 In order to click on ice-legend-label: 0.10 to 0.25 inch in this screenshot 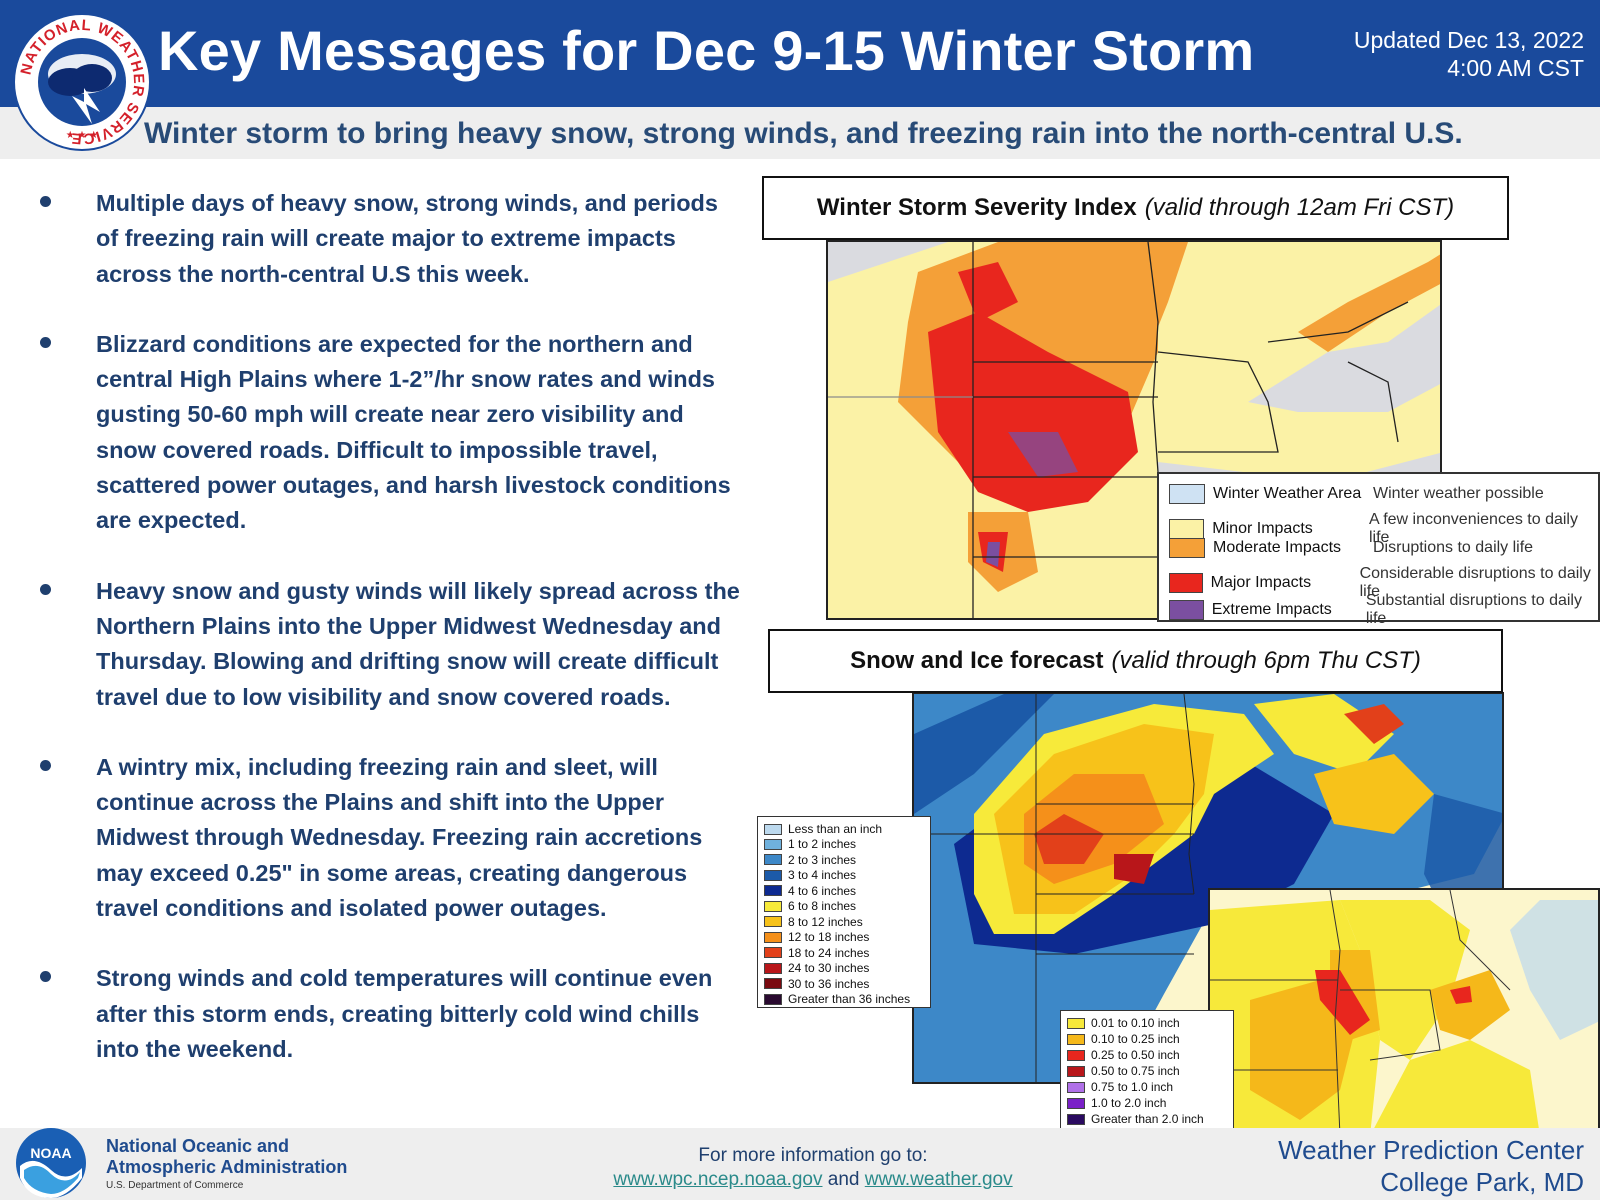, I will do `click(1135, 1039)`.